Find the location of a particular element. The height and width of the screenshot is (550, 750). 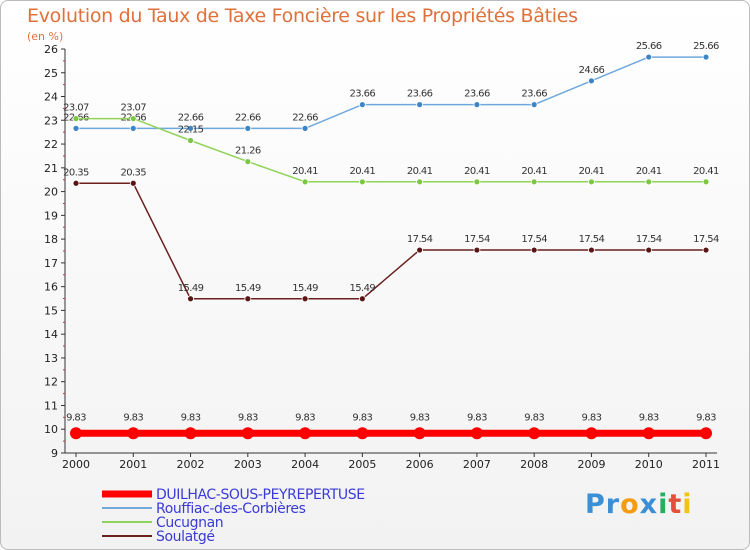

x-tick-label: 2008 is located at coordinates (534, 464).